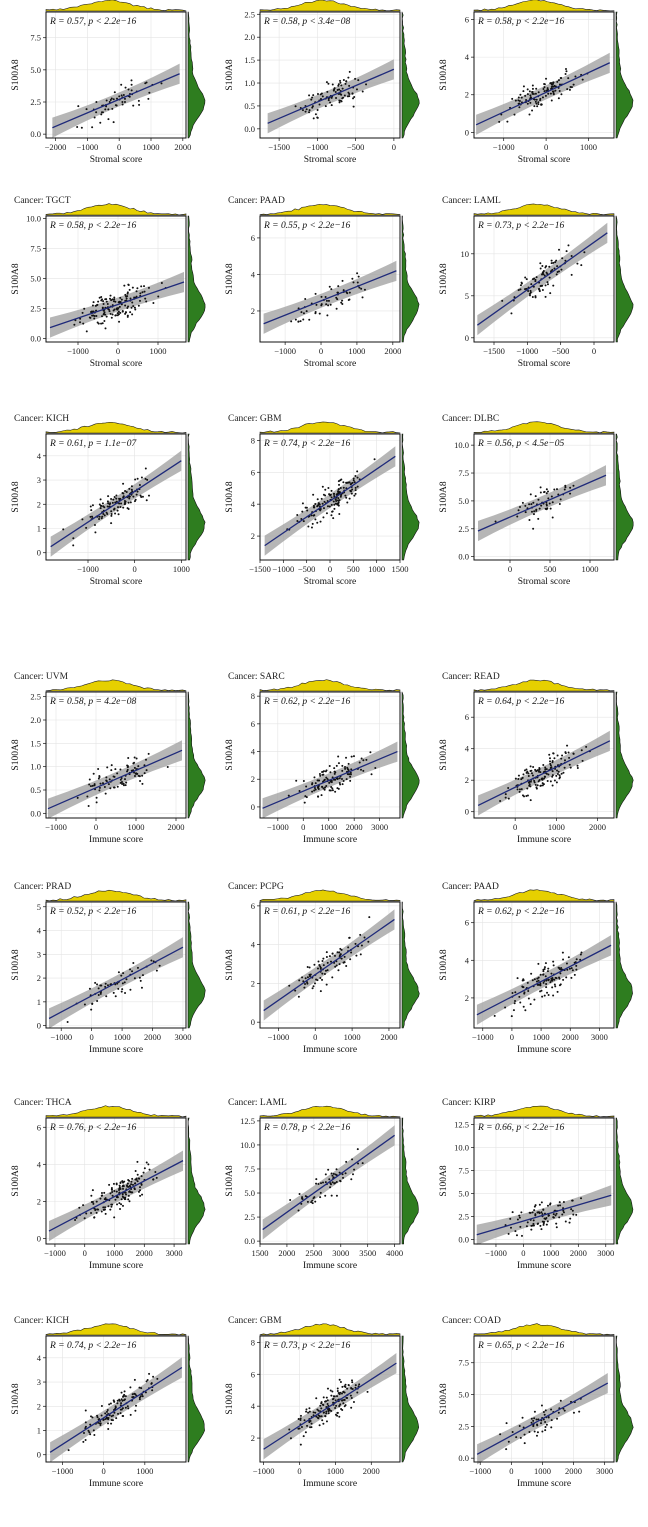 The height and width of the screenshot is (1527, 648). Describe the element at coordinates (330, 160) in the screenshot. I see `x-axis-label: Stromal score` at that location.